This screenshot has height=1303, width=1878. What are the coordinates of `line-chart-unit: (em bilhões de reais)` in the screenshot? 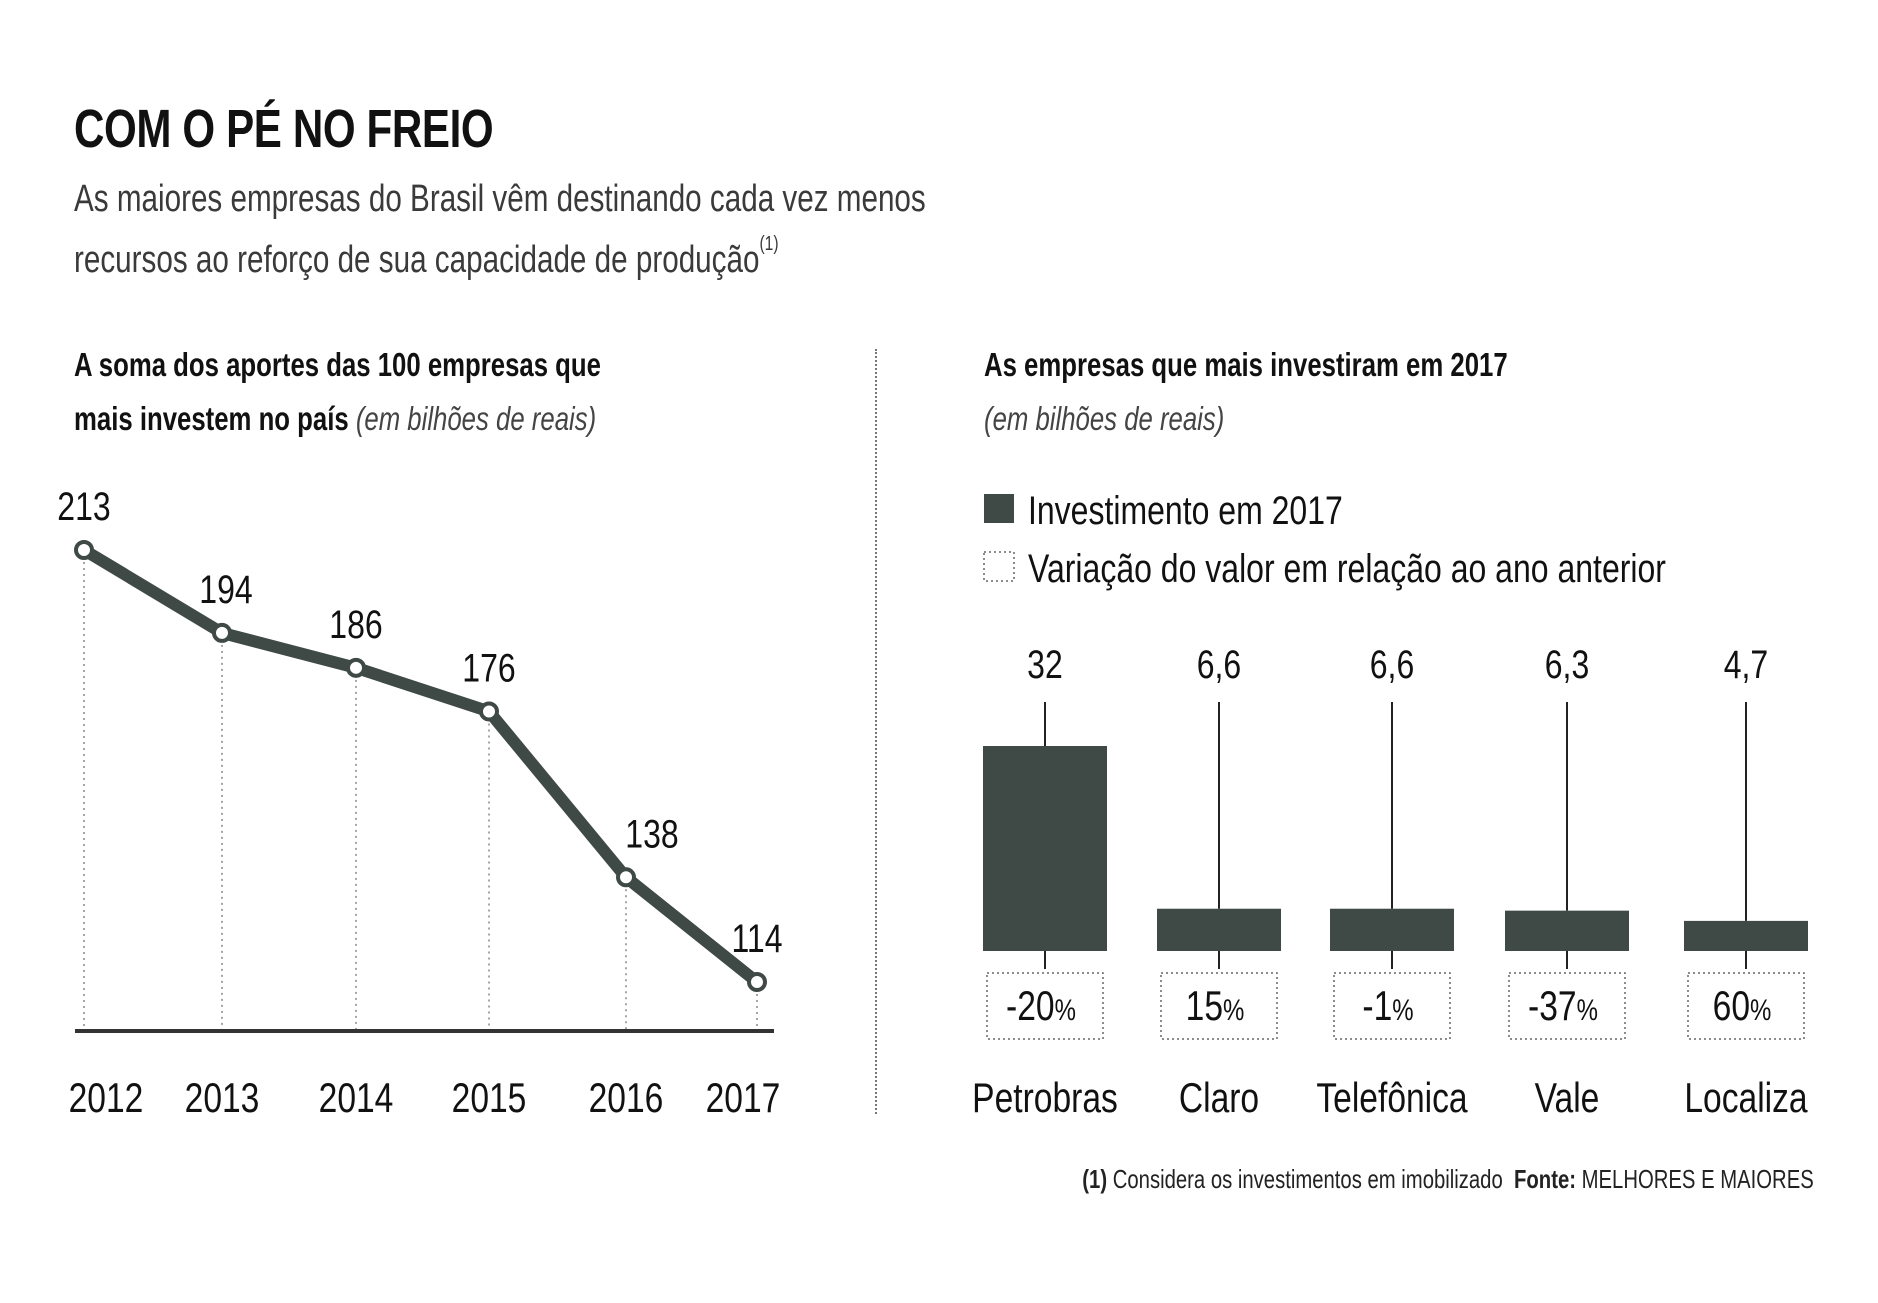 It's located at (476, 418).